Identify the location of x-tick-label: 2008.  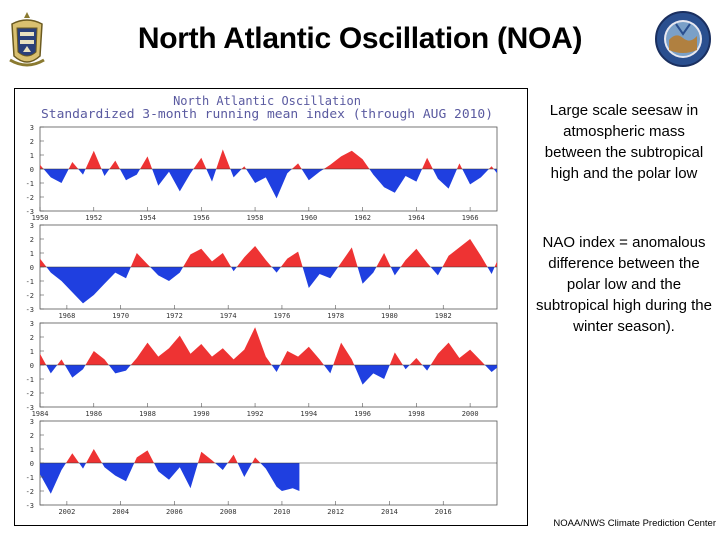
(228, 512).